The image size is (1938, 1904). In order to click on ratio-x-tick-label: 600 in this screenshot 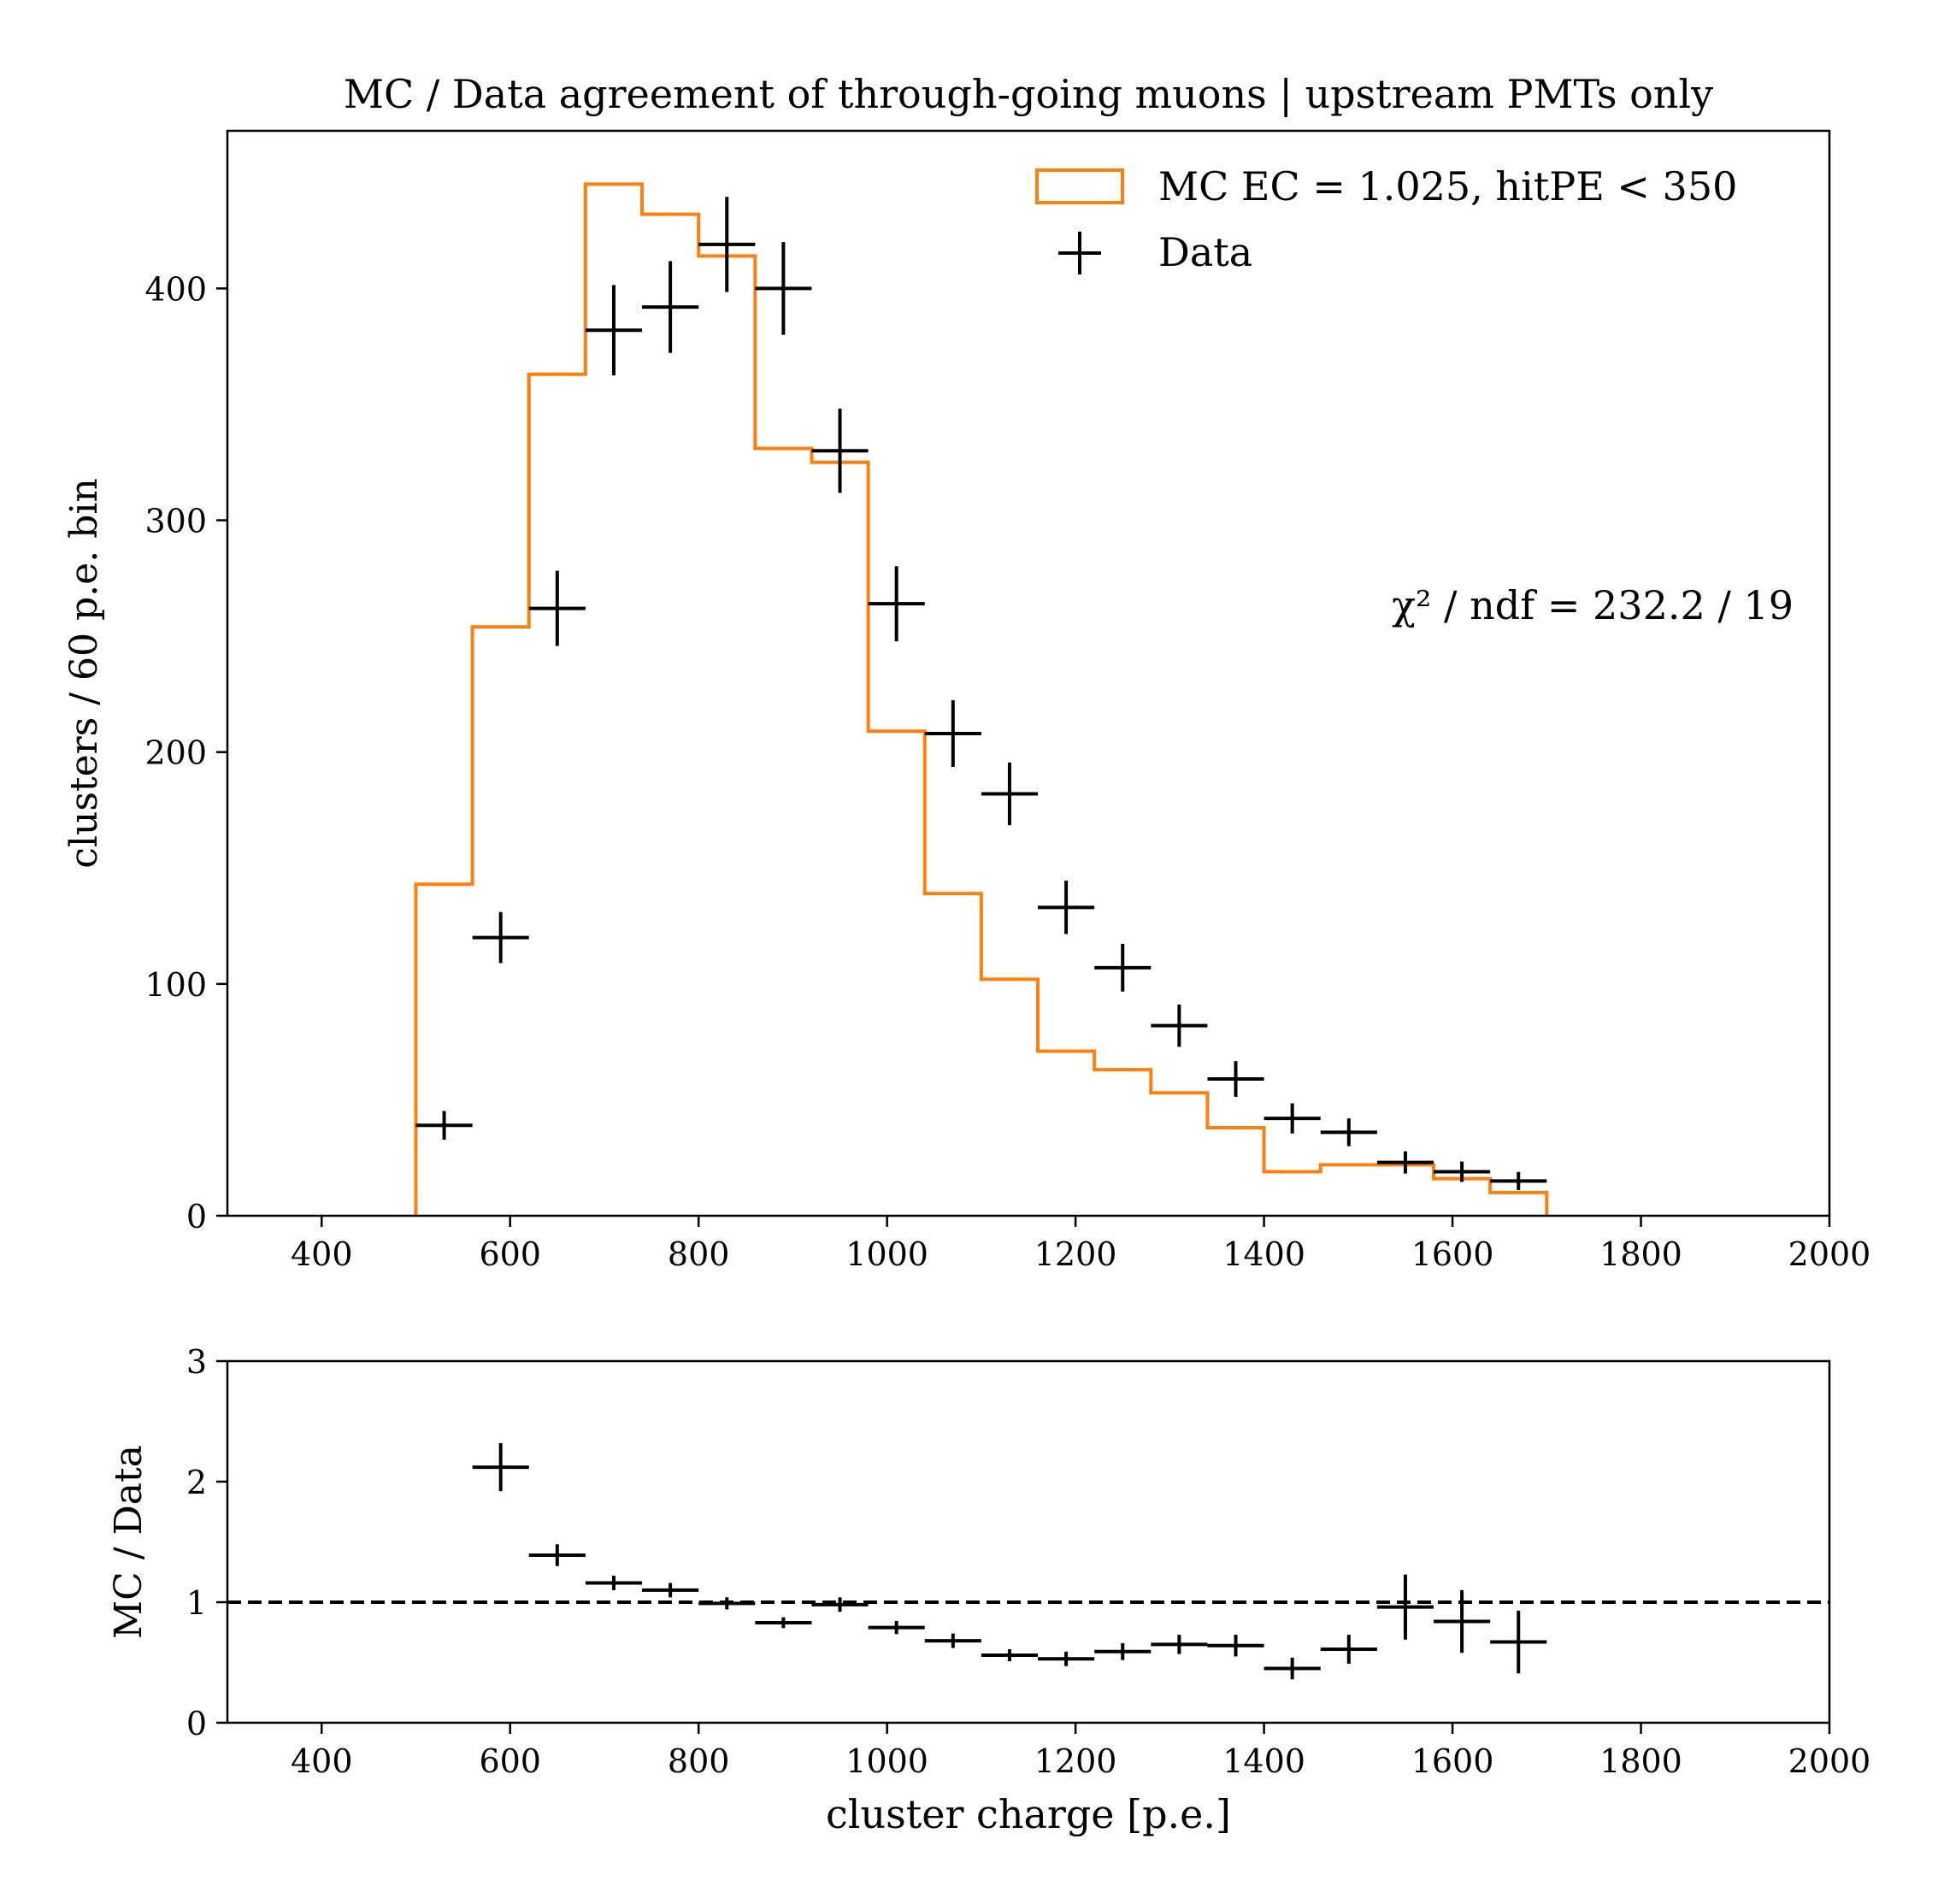, I will do `click(510, 1761)`.